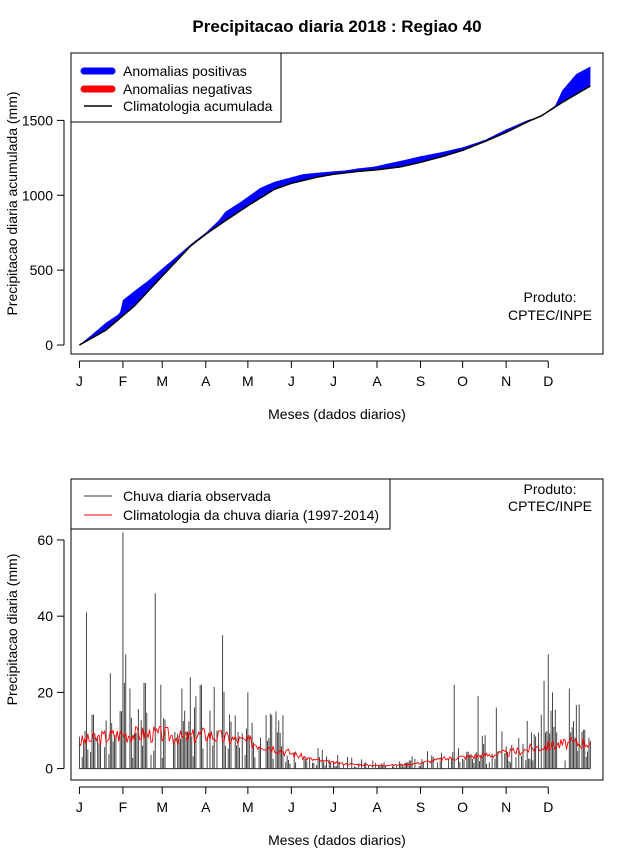 This screenshot has width=640, height=850. Describe the element at coordinates (37, 195) in the screenshot. I see `y-tick-label: 1000` at that location.